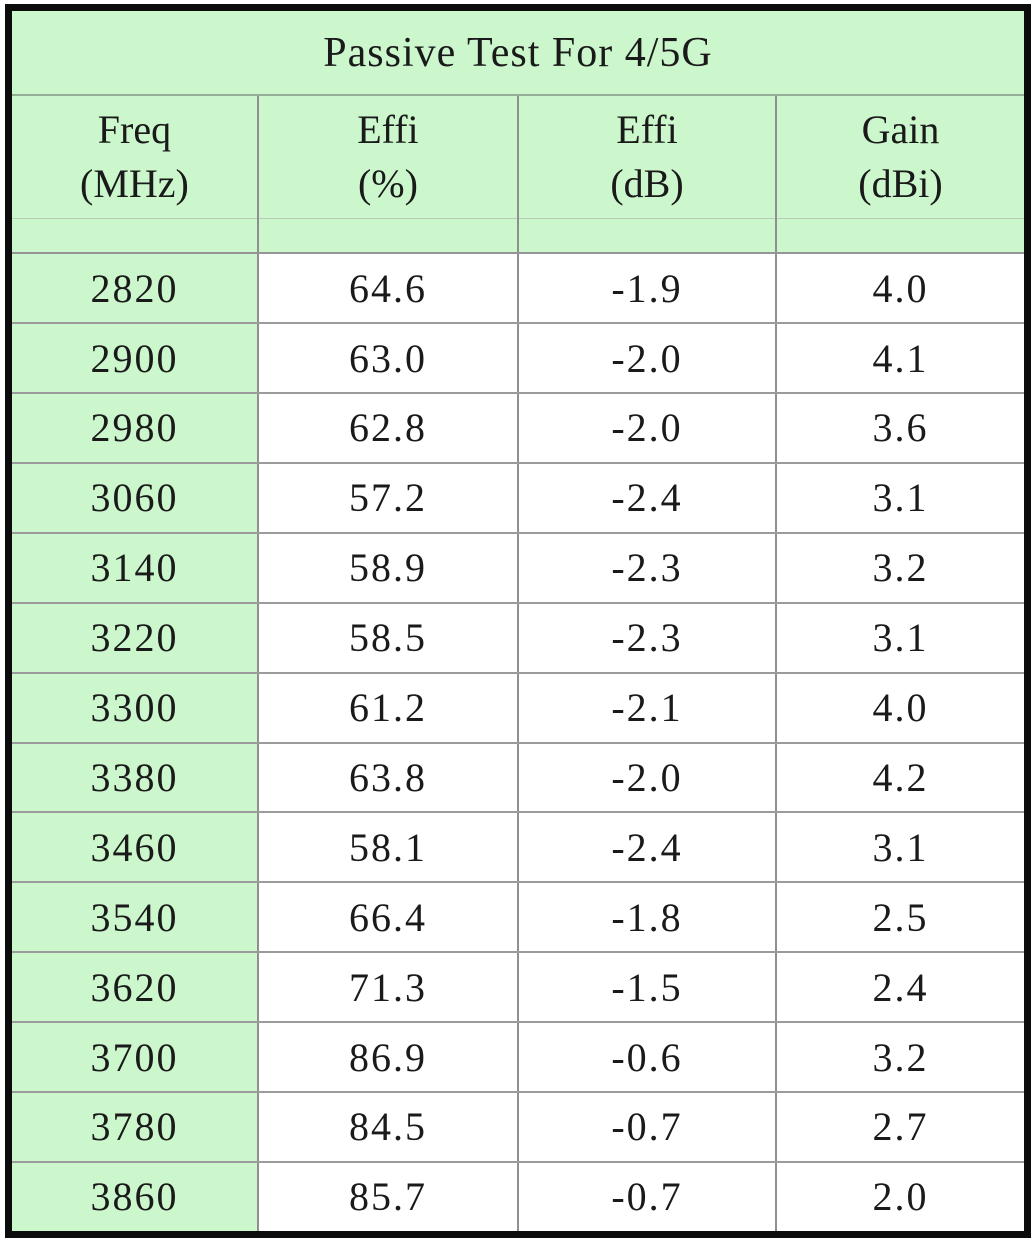 This screenshot has width=1036, height=1246. What do you see at coordinates (135, 708) in the screenshot?
I see `cell-freq: 3300` at bounding box center [135, 708].